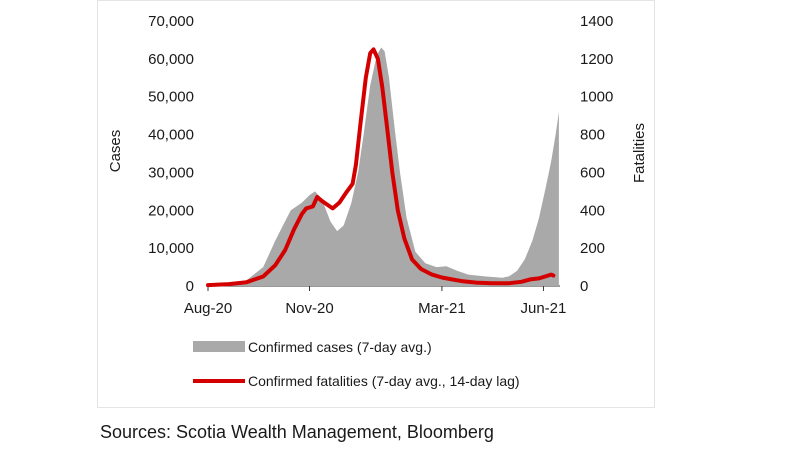 This screenshot has height=450, width=800. What do you see at coordinates (596, 21) in the screenshot?
I see `y-tick-right: 1400` at bounding box center [596, 21].